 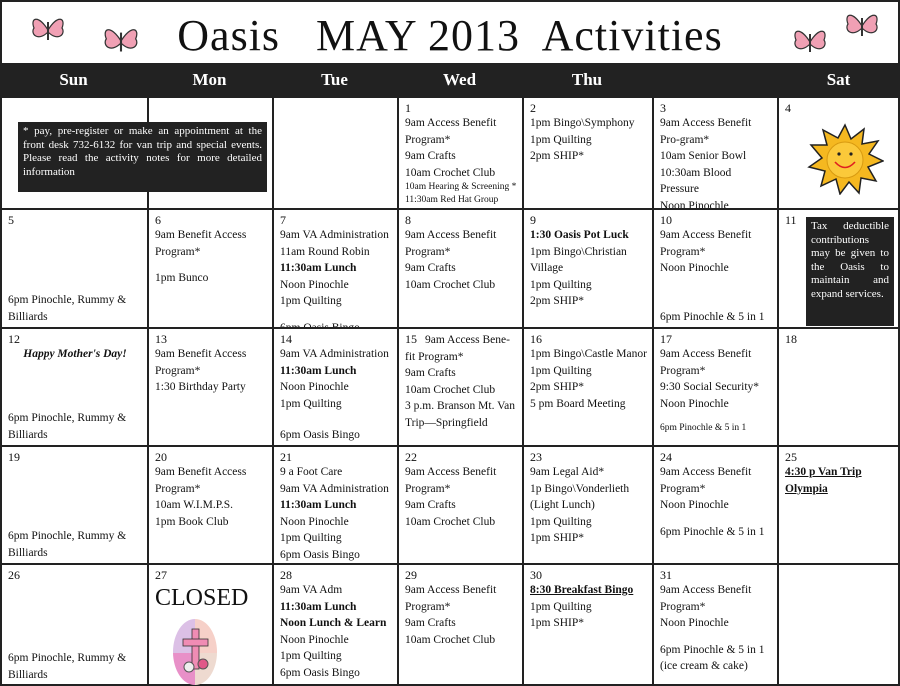 What do you see at coordinates (557, 156) in the screenshot?
I see `activity-item: 2pm SHIP*` at bounding box center [557, 156].